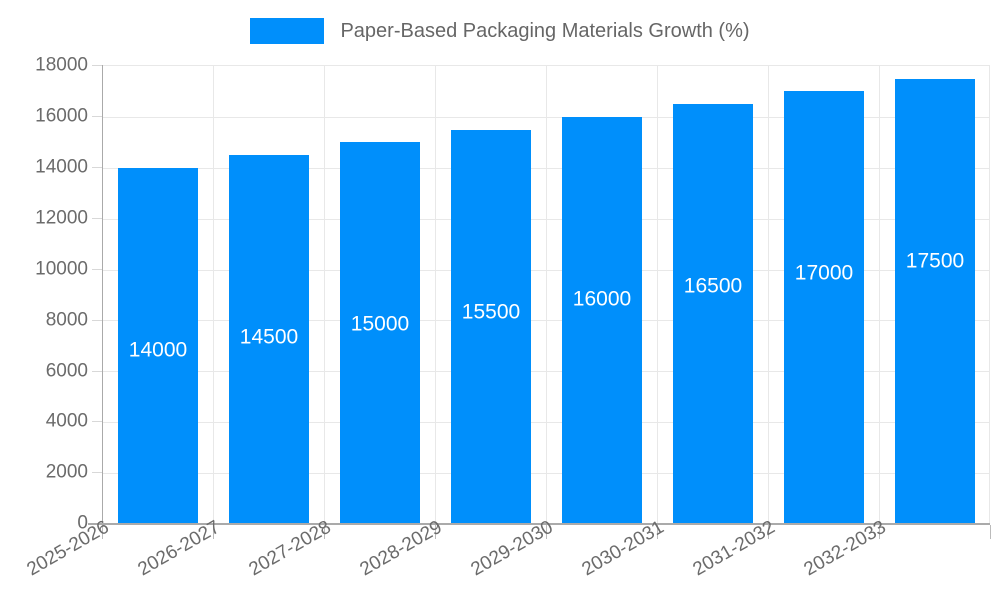 The width and height of the screenshot is (1000, 600). Describe the element at coordinates (845, 548) in the screenshot. I see `x-tick-label: 2032-2033` at that location.